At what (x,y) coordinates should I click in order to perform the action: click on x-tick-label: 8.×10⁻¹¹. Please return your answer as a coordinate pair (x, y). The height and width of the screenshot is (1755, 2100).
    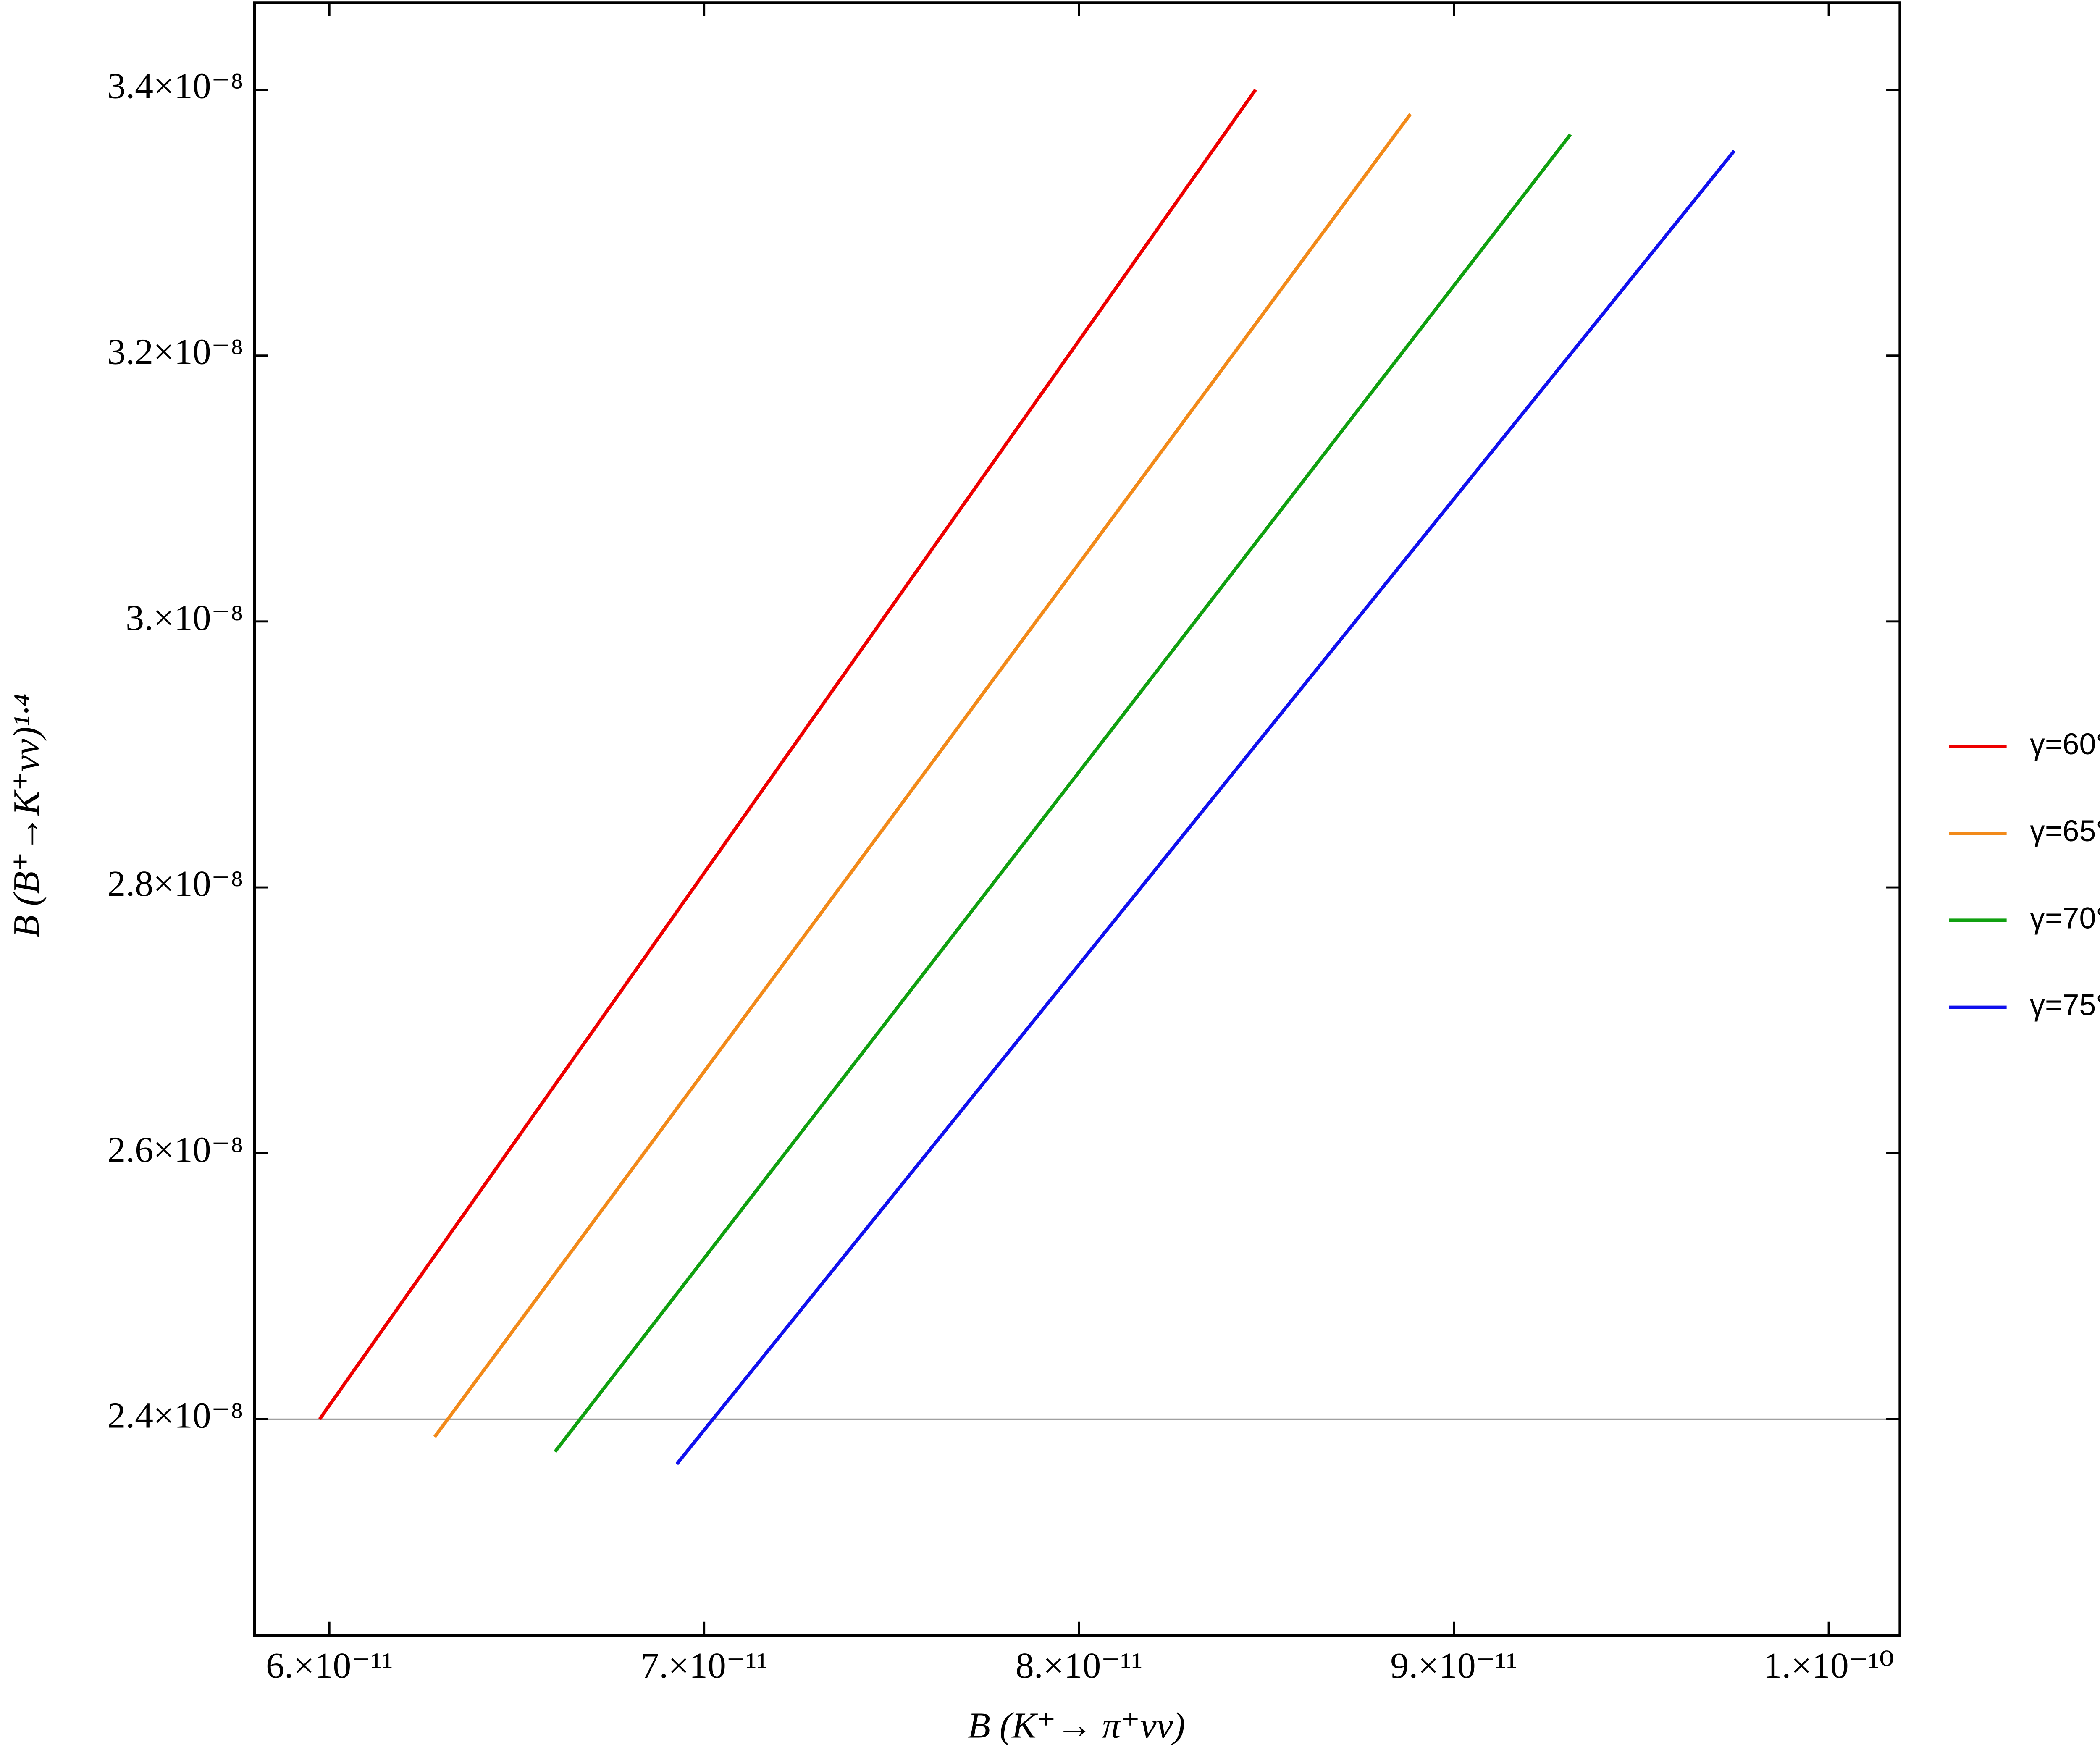
    Looking at the image, I should click on (1079, 1665).